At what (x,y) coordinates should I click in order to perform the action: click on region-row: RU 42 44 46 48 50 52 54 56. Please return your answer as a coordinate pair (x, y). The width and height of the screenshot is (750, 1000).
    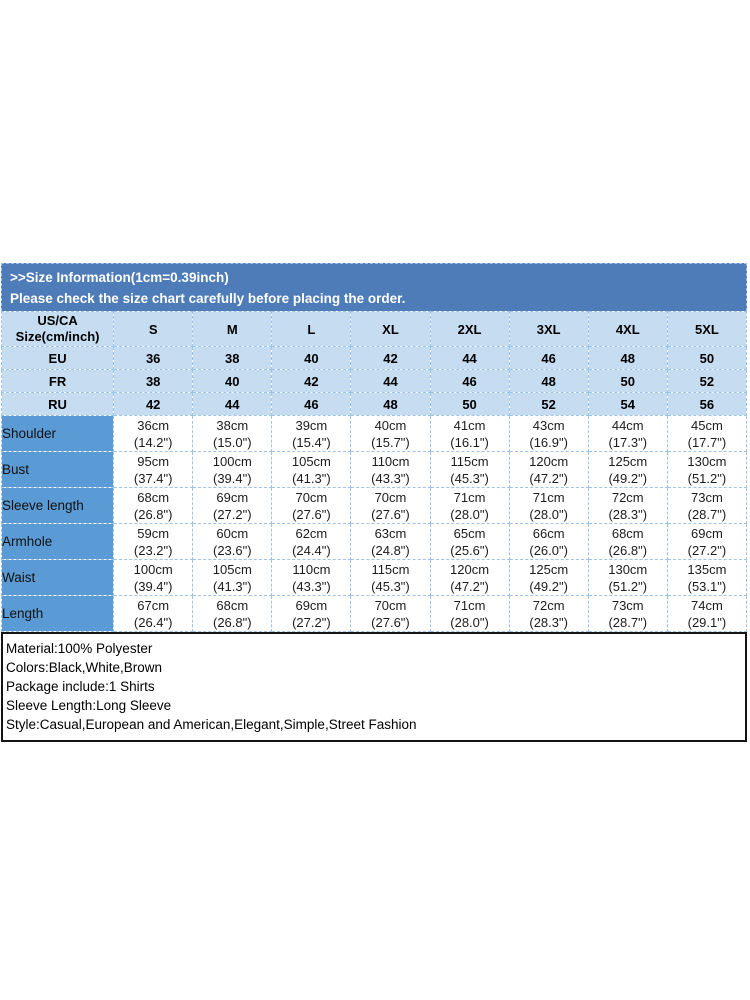
    Looking at the image, I should click on (374, 404).